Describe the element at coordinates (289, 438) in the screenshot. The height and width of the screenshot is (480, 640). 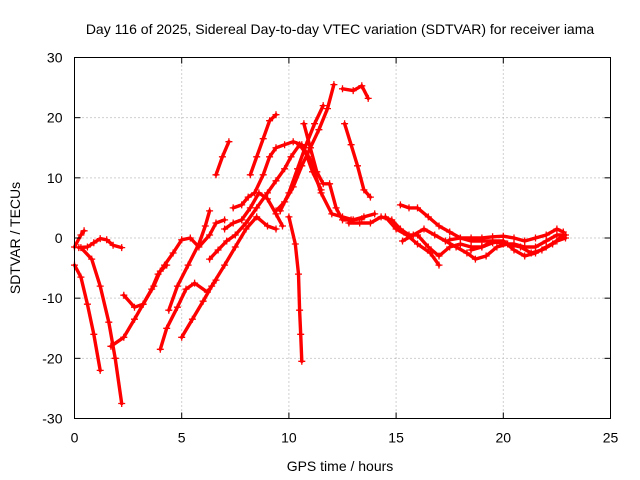
I see `x-tick-label: 10` at that location.